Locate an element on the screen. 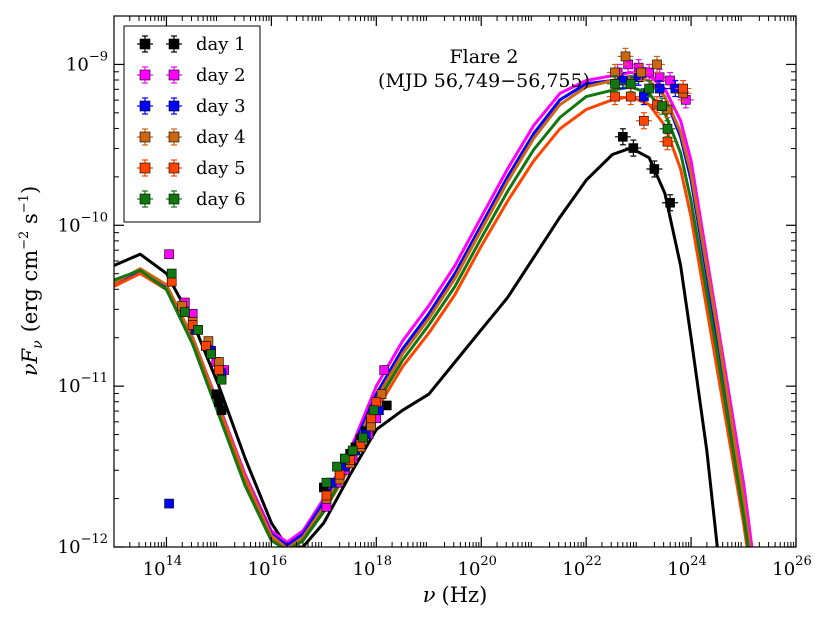 The height and width of the screenshot is (622, 831). y-axis-unit-pre: (erg cm is located at coordinates (30, 291).